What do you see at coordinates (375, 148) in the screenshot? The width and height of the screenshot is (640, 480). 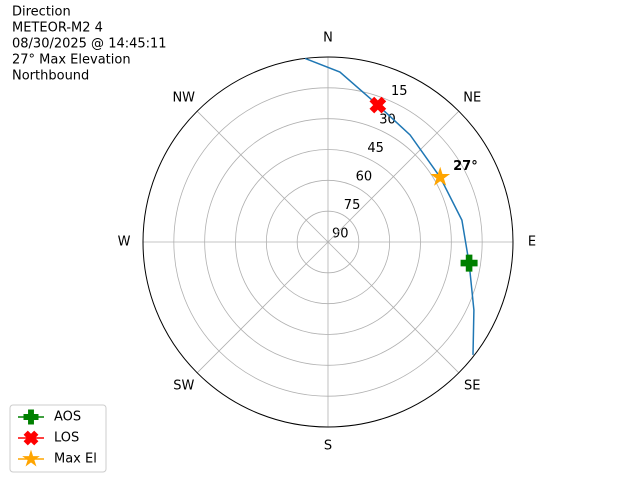 I see `r-tick-label: 45` at bounding box center [375, 148].